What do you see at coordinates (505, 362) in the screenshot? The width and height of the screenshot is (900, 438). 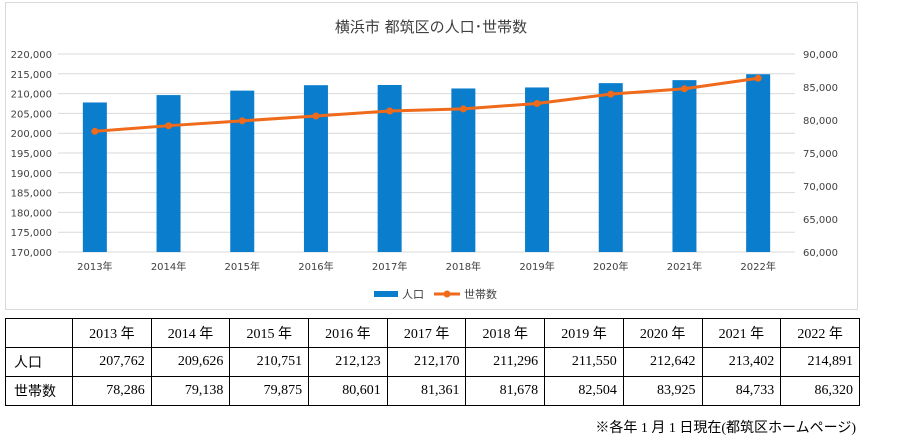 I see `table-cell: 211,296` at bounding box center [505, 362].